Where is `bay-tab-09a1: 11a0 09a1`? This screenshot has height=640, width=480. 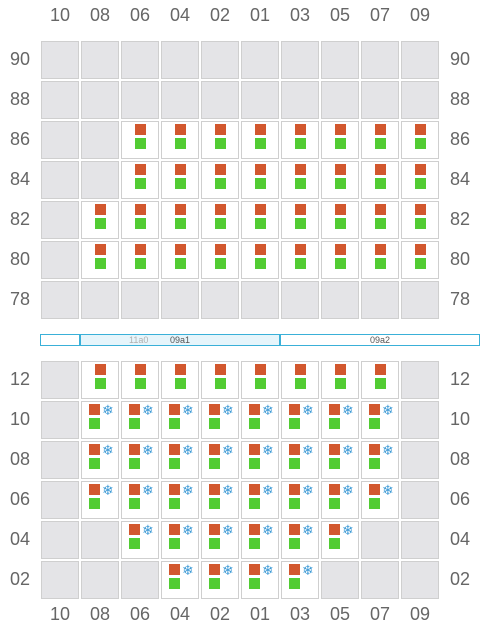
bay-tab-09a1: 11a0 09a1 is located at coordinates (180, 340).